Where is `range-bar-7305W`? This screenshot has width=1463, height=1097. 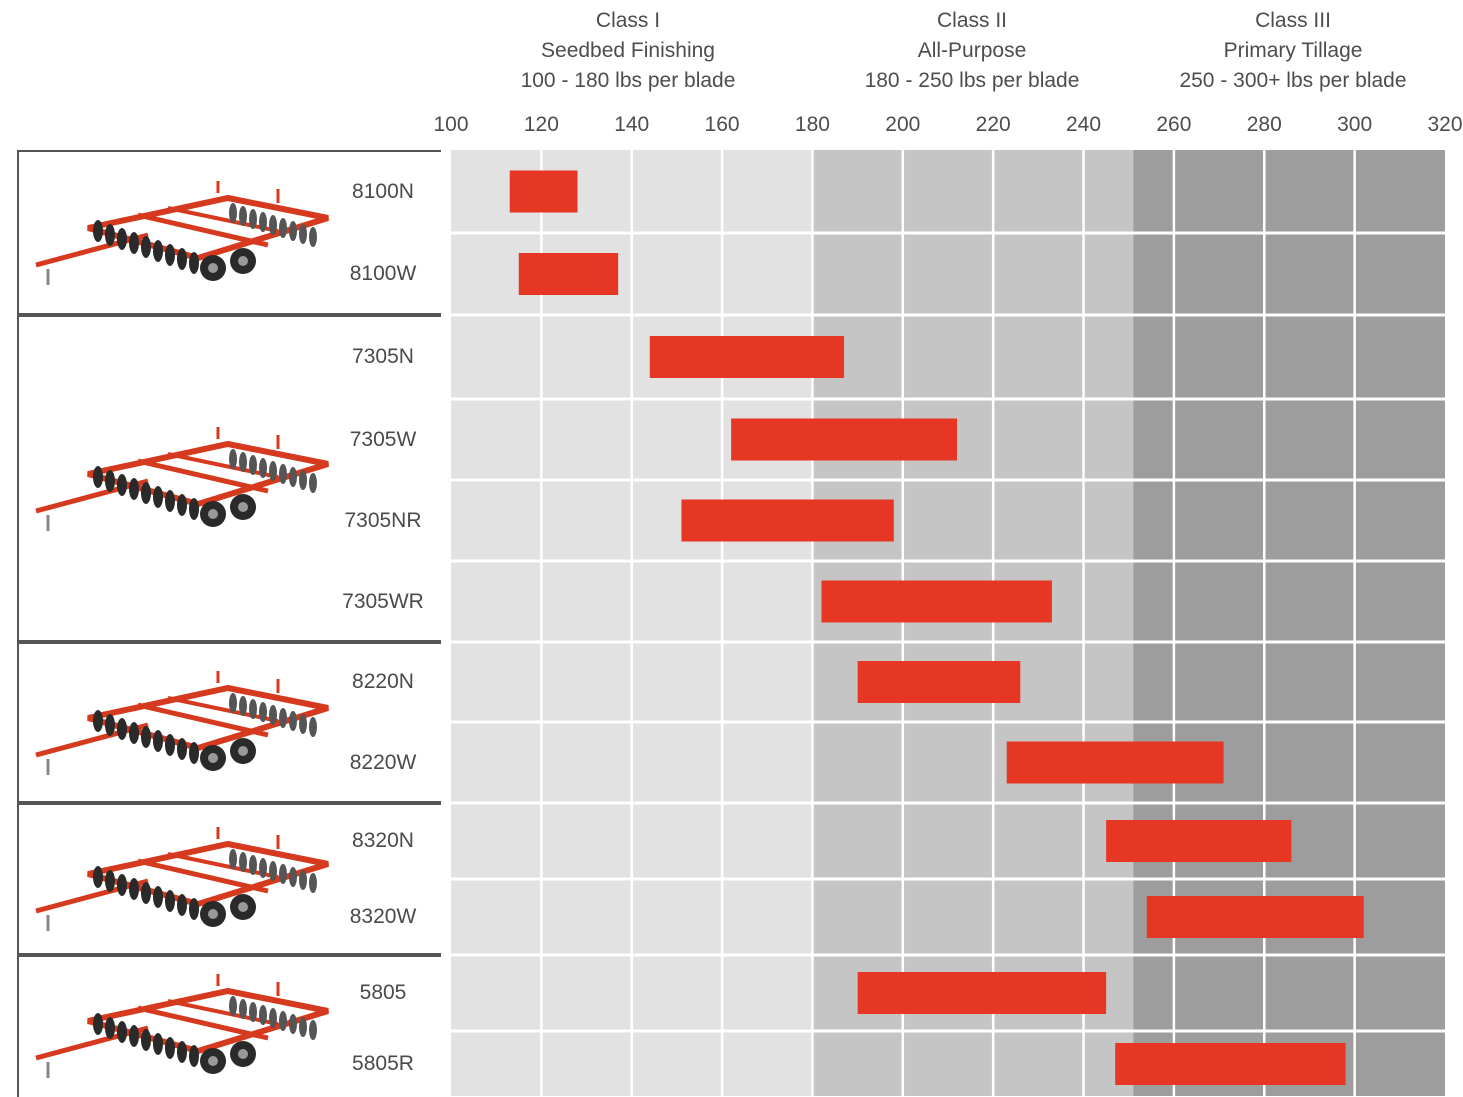 range-bar-7305W is located at coordinates (844, 439).